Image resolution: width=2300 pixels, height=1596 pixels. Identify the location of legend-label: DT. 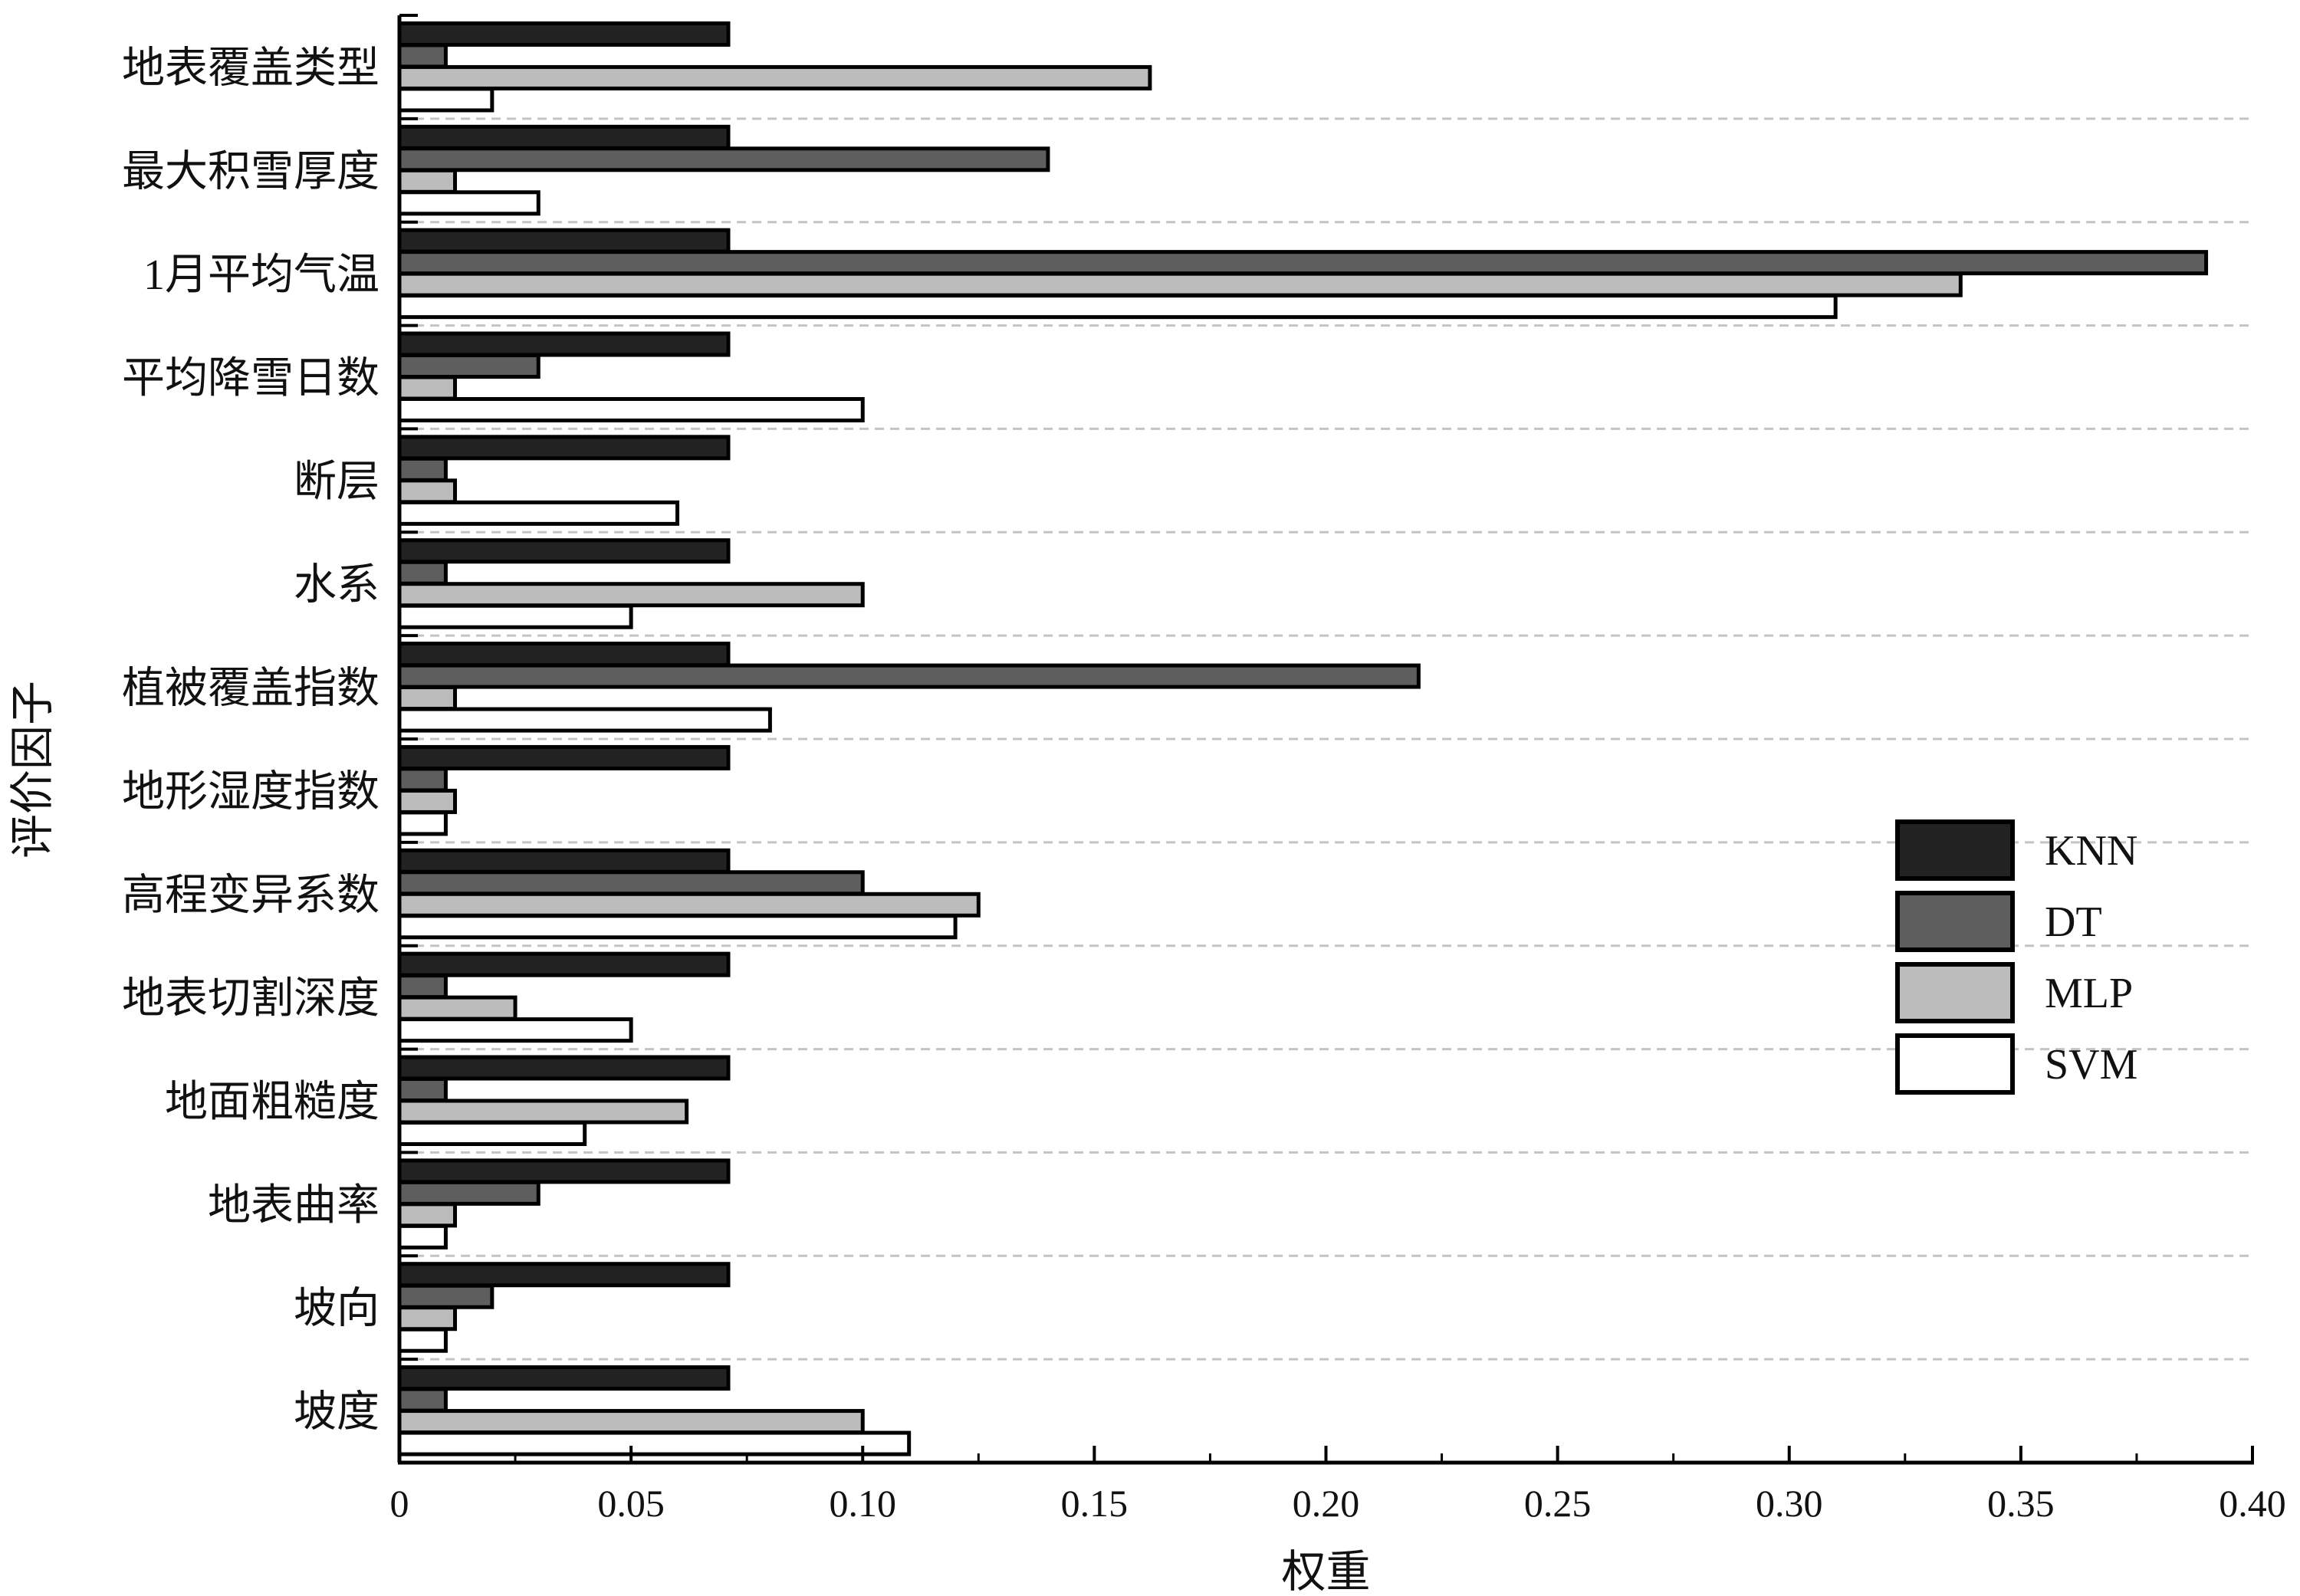
(2074, 922).